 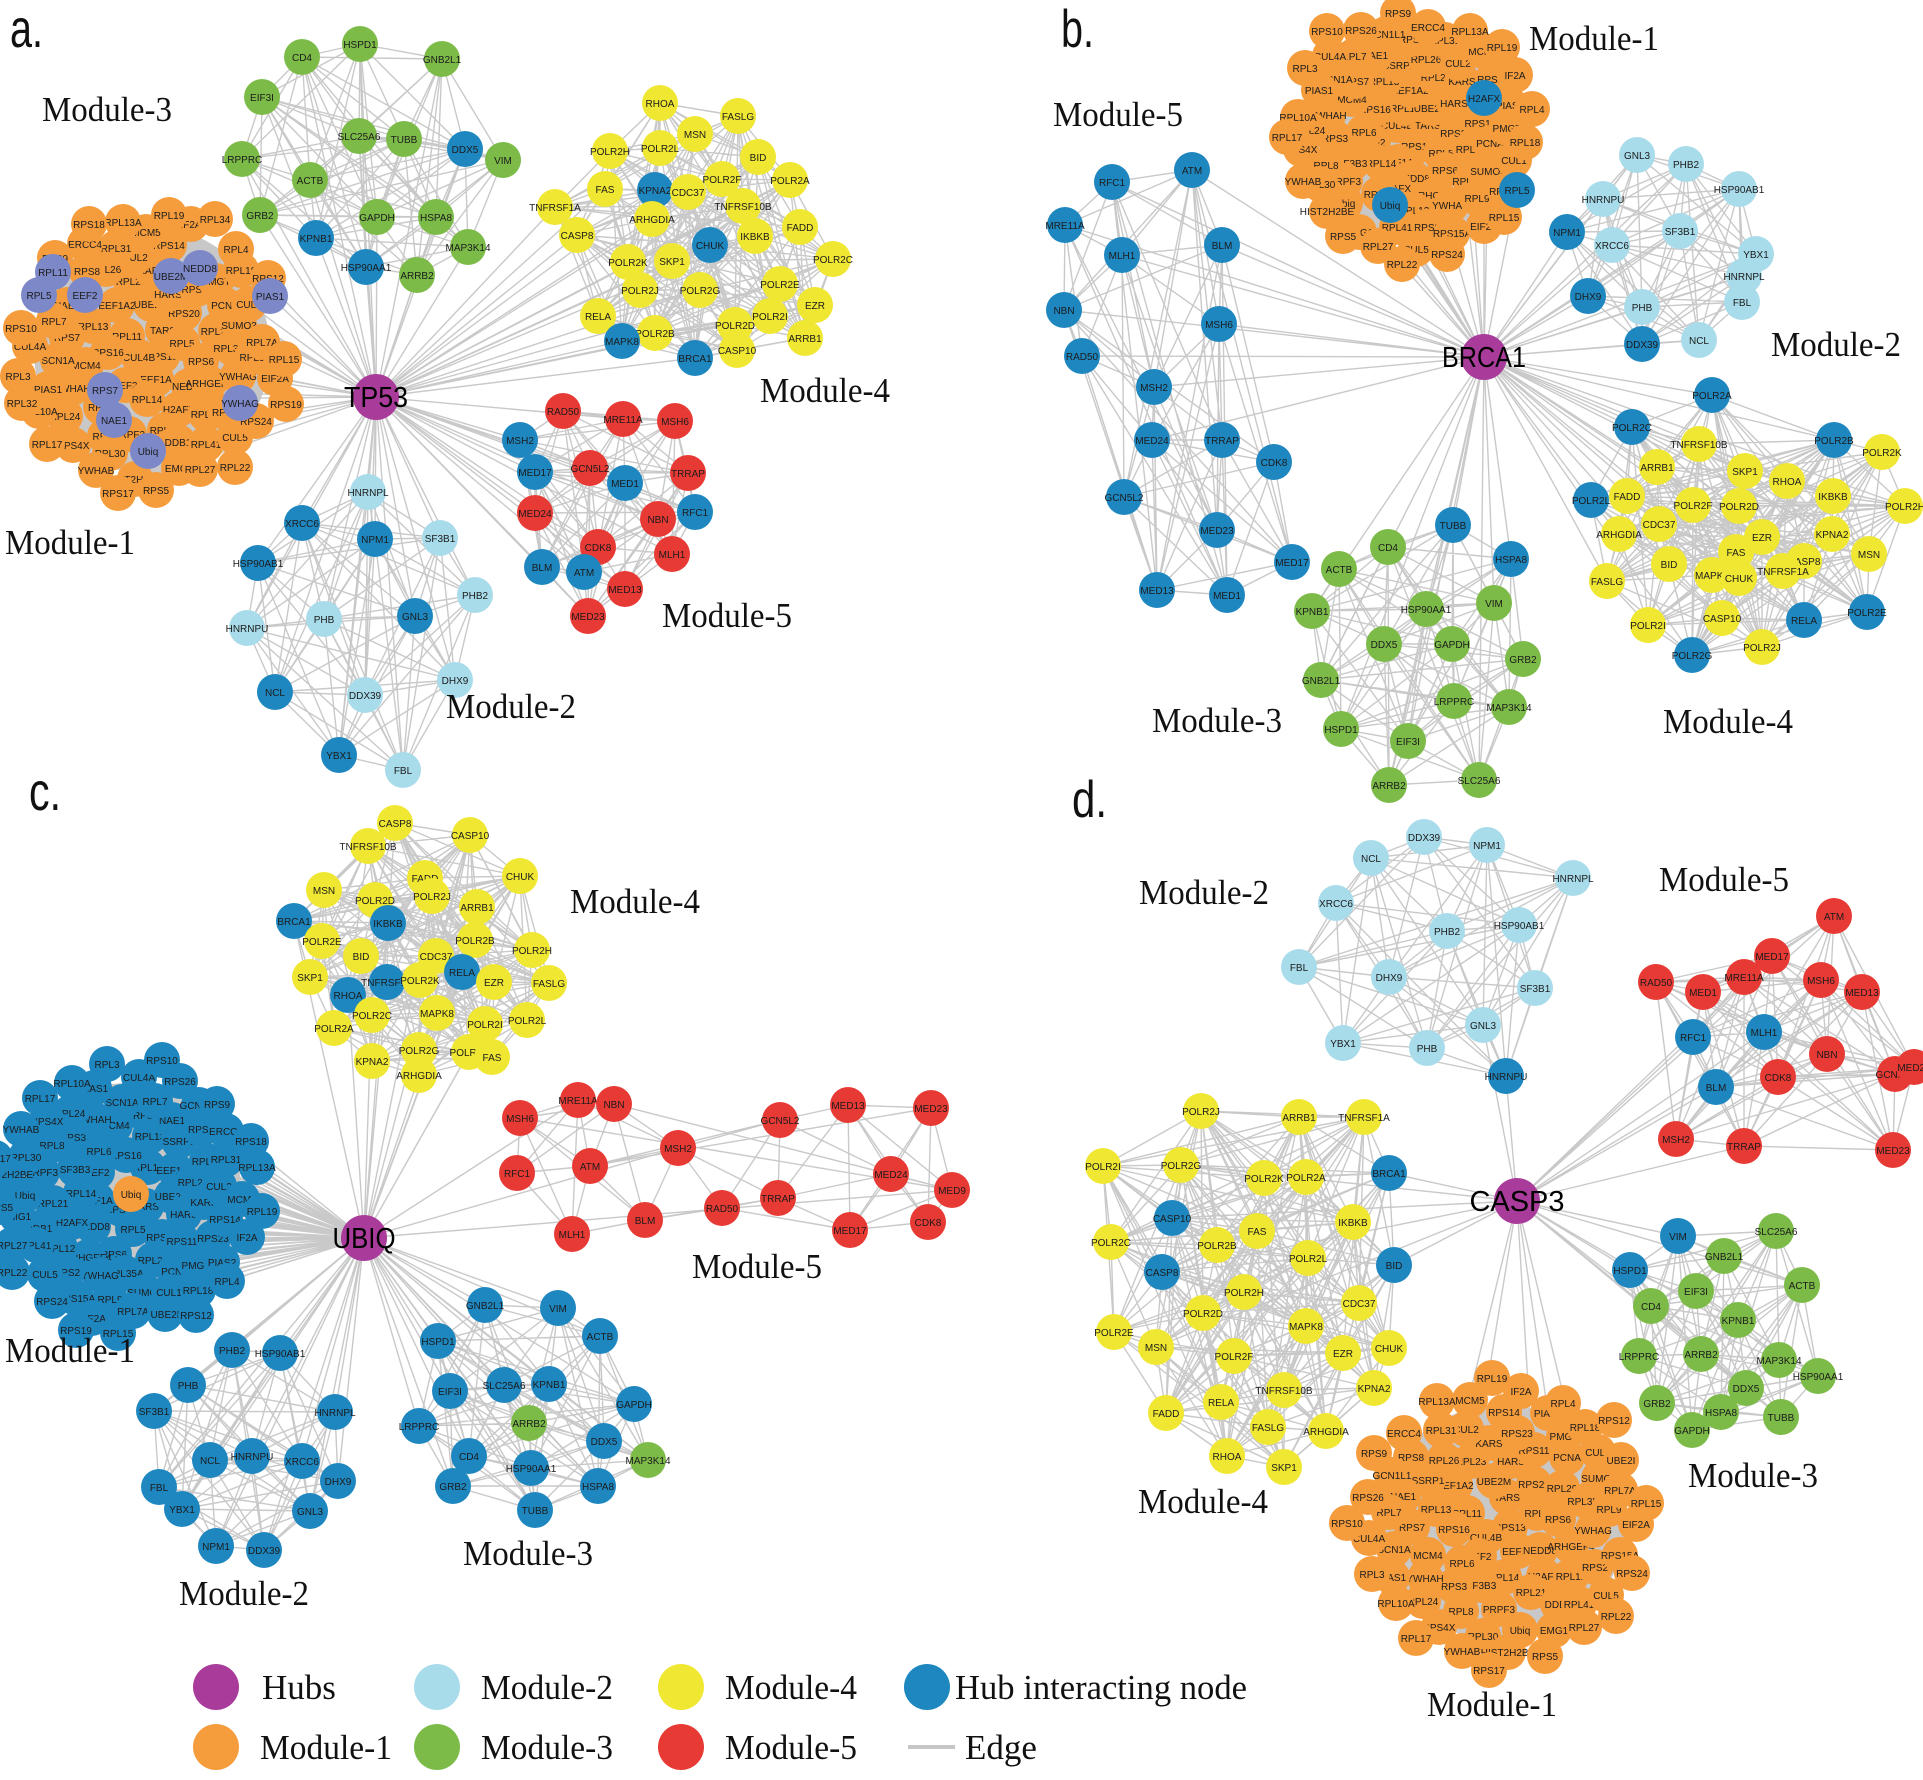 I want to click on svg-text: MAP3K14, so click(x=647, y=1461).